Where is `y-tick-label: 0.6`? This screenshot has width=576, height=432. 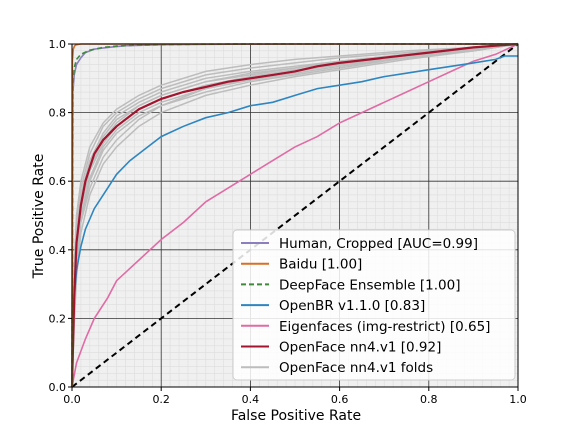 y-tick-label: 0.6 is located at coordinates (58, 181).